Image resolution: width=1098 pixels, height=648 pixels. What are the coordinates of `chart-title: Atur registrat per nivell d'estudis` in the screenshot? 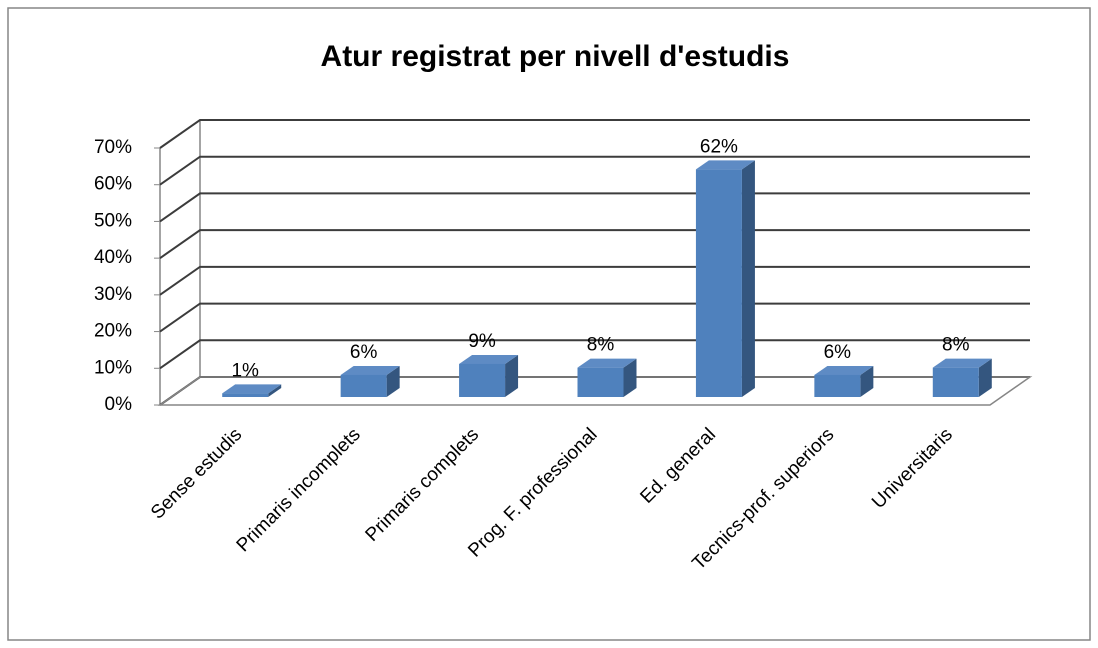 It's located at (555, 56).